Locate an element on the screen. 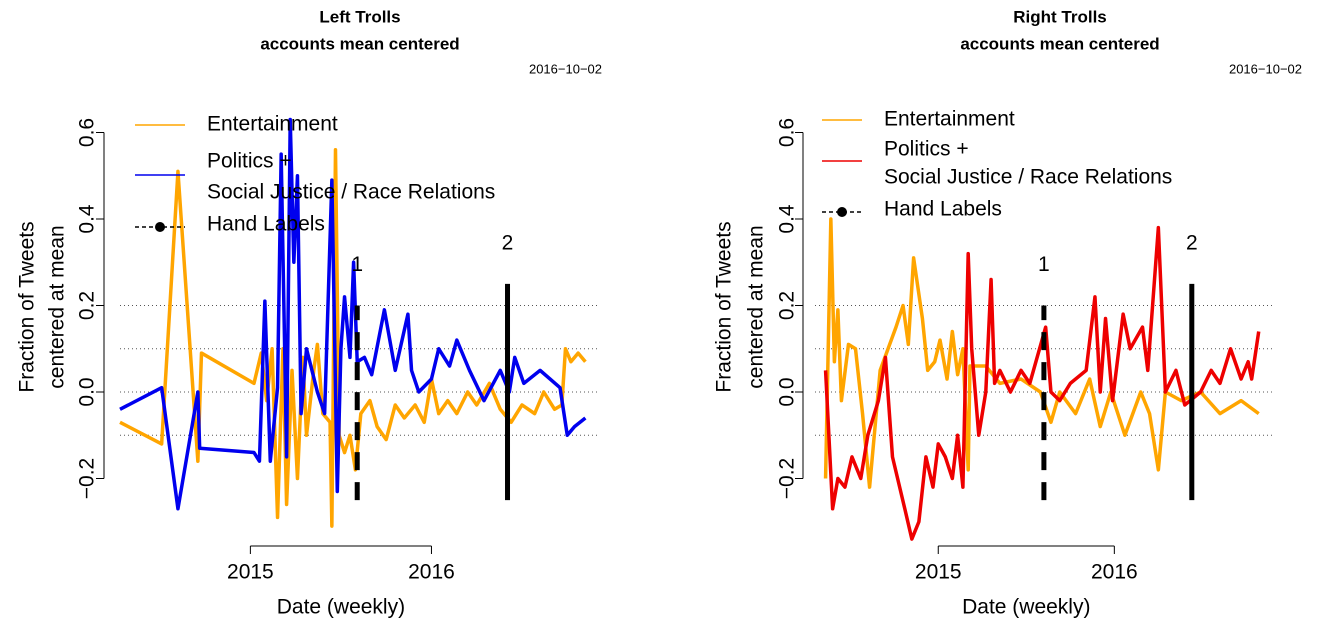  chart-title: Right Trolls is located at coordinates (1060, 16).